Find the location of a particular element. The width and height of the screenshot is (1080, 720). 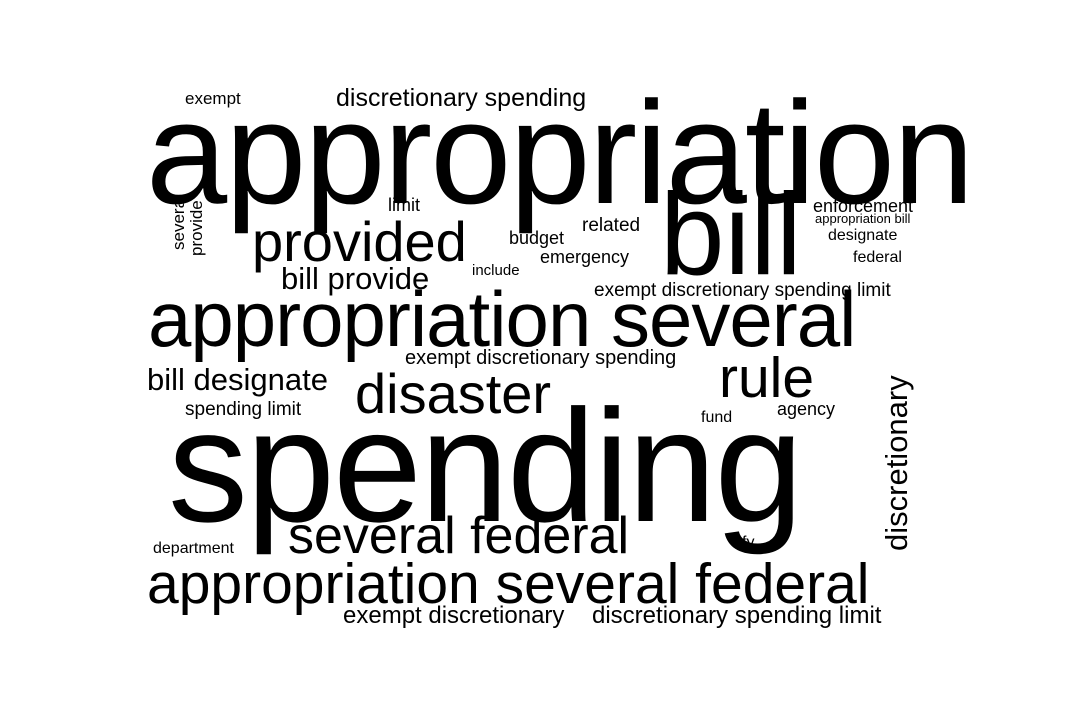

word-federal: federal is located at coordinates (877, 258).